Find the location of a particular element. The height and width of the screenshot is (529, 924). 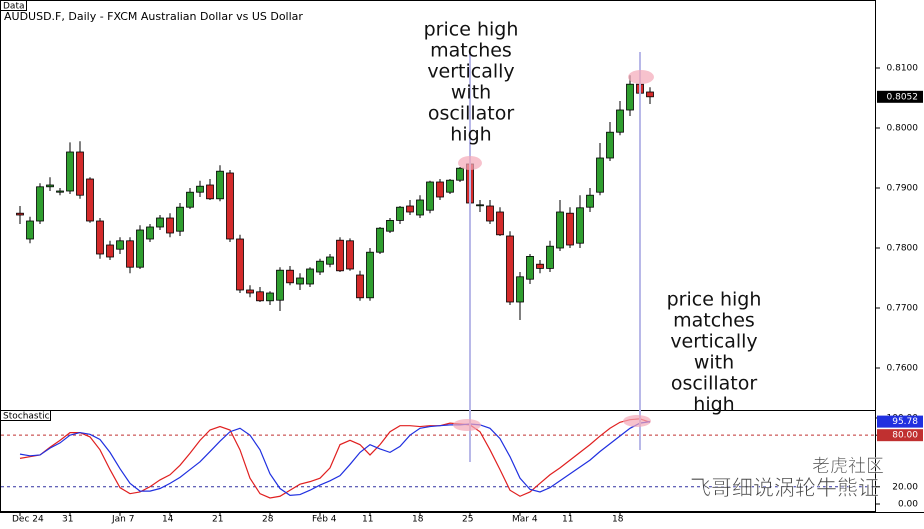

pane-label: Data is located at coordinates (14, 7).